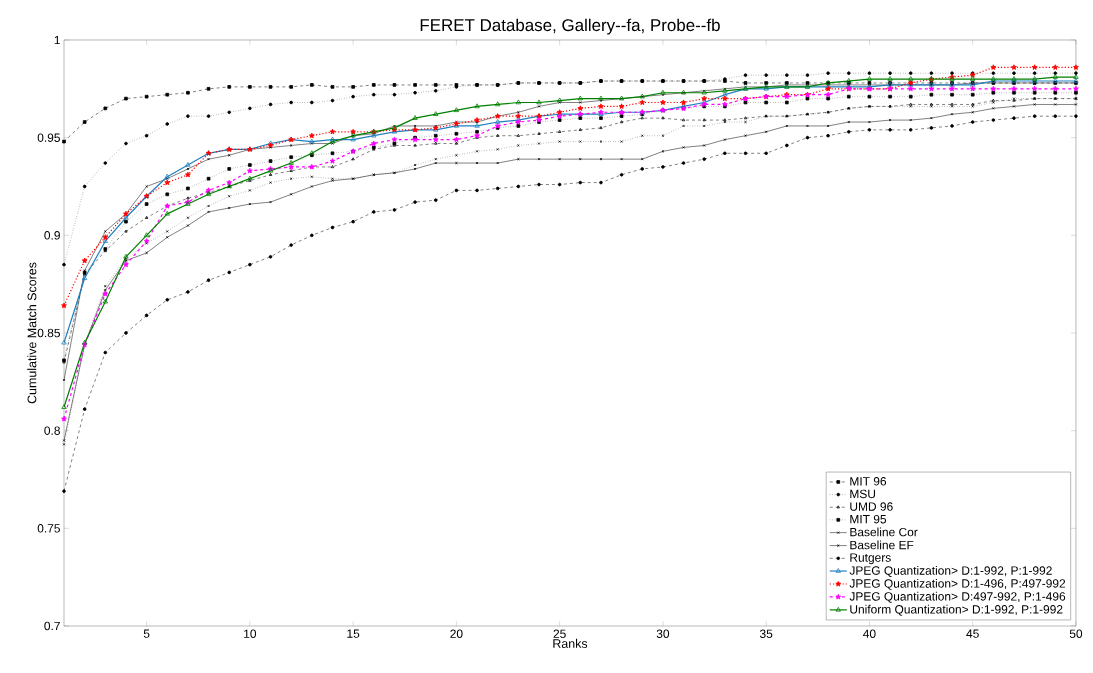 The width and height of the screenshot is (1093, 673). I want to click on legend-label: MSU, so click(863, 494).